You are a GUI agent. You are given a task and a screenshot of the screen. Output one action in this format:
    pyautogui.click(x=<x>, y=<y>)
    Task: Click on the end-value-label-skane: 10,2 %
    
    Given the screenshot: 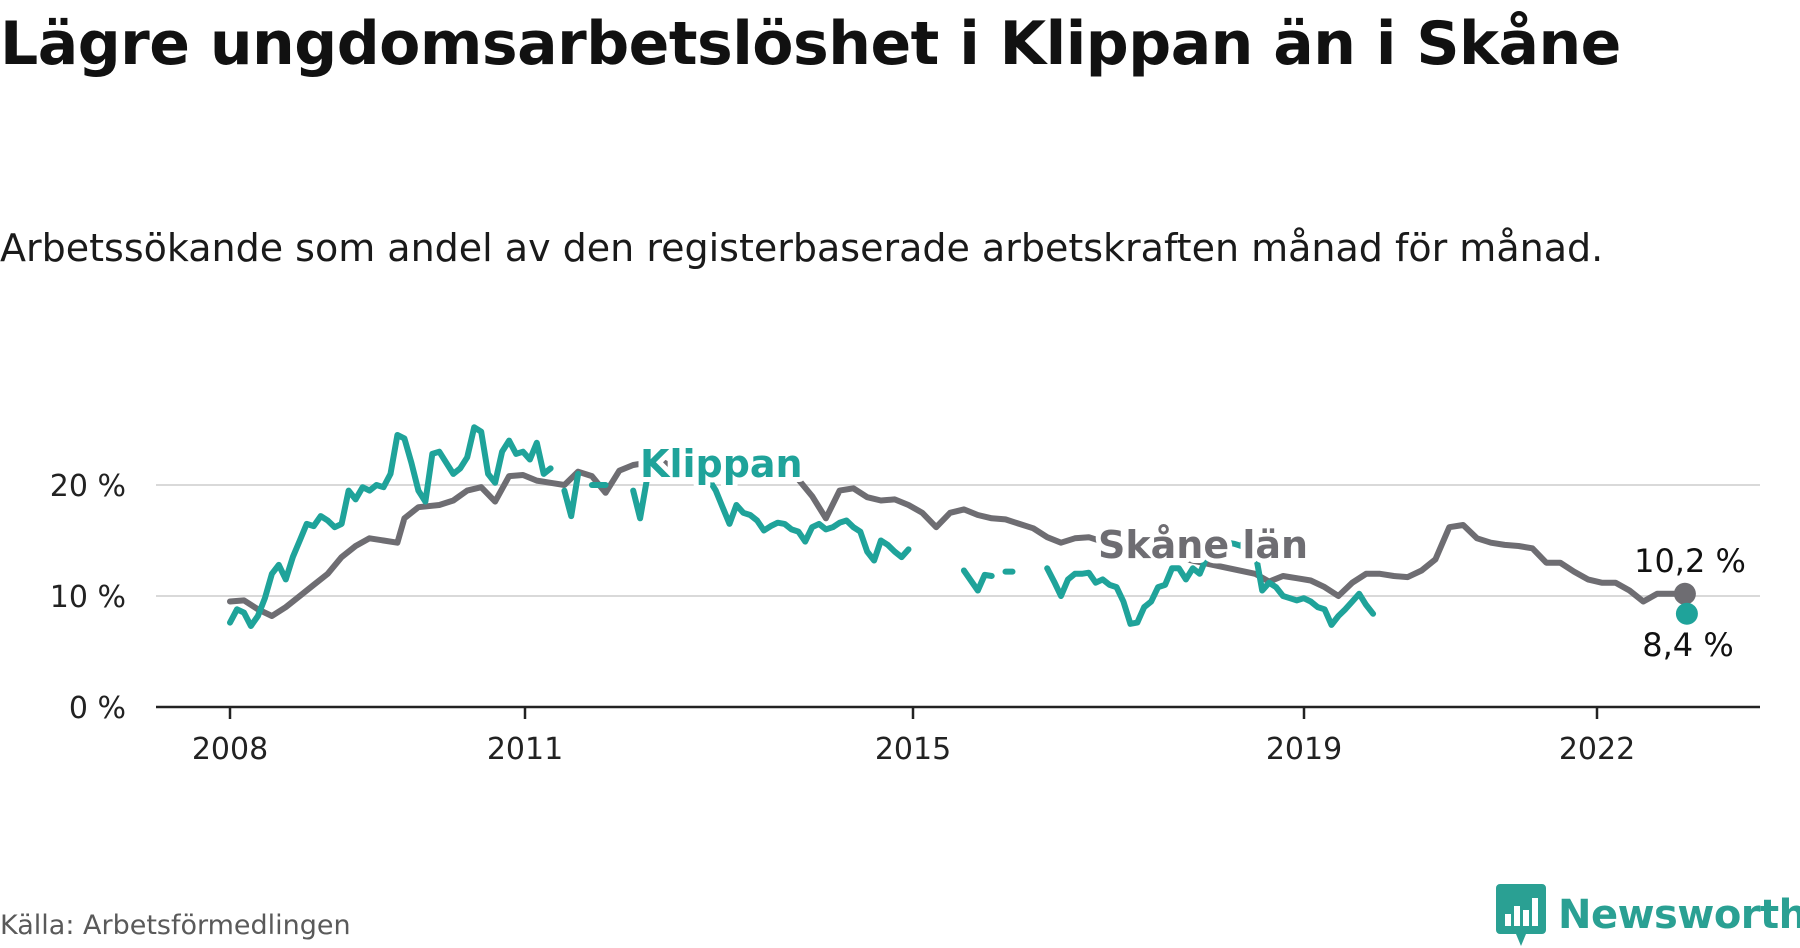 What is the action you would take?
    pyautogui.click(x=1690, y=561)
    